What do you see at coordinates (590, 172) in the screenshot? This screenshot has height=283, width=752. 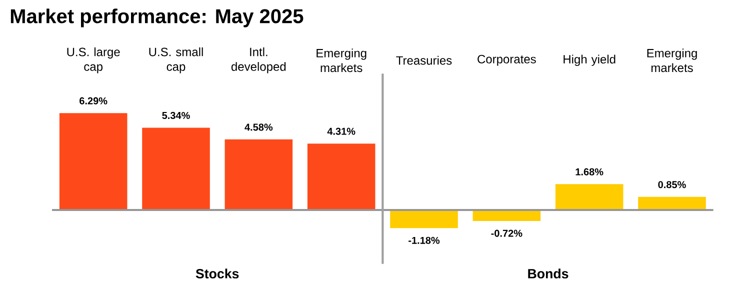 I see `data-label: 1.68%` at bounding box center [590, 172].